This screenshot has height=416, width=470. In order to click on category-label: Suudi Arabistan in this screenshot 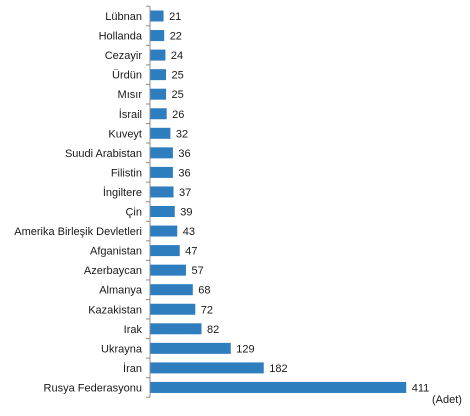, I will do `click(103, 154)`.